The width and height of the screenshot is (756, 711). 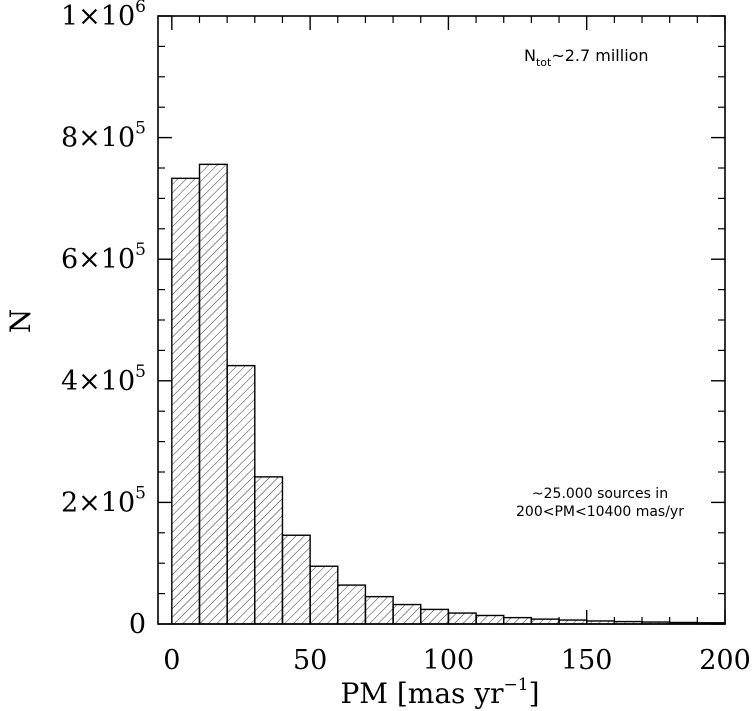 What do you see at coordinates (103, 257) in the screenshot?
I see `y-tick-label: 6×10⁵` at bounding box center [103, 257].